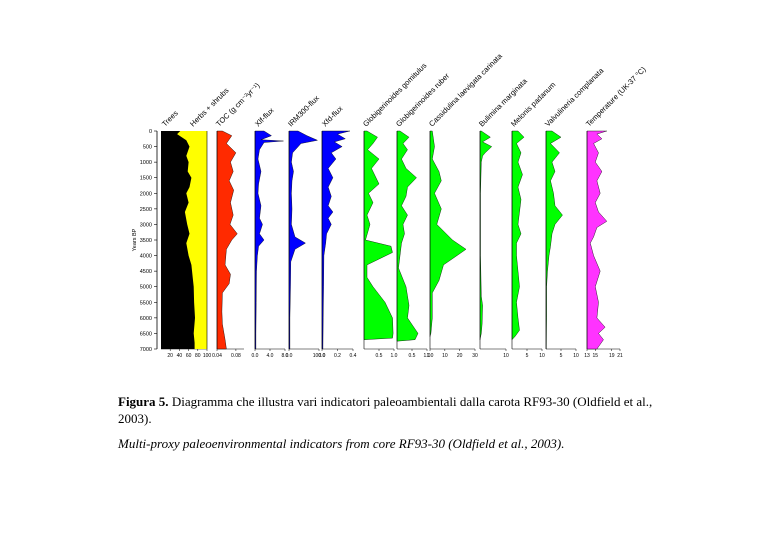 The image size is (780, 540). What do you see at coordinates (170, 119) in the screenshot?
I see `panel-label: Trees` at bounding box center [170, 119].